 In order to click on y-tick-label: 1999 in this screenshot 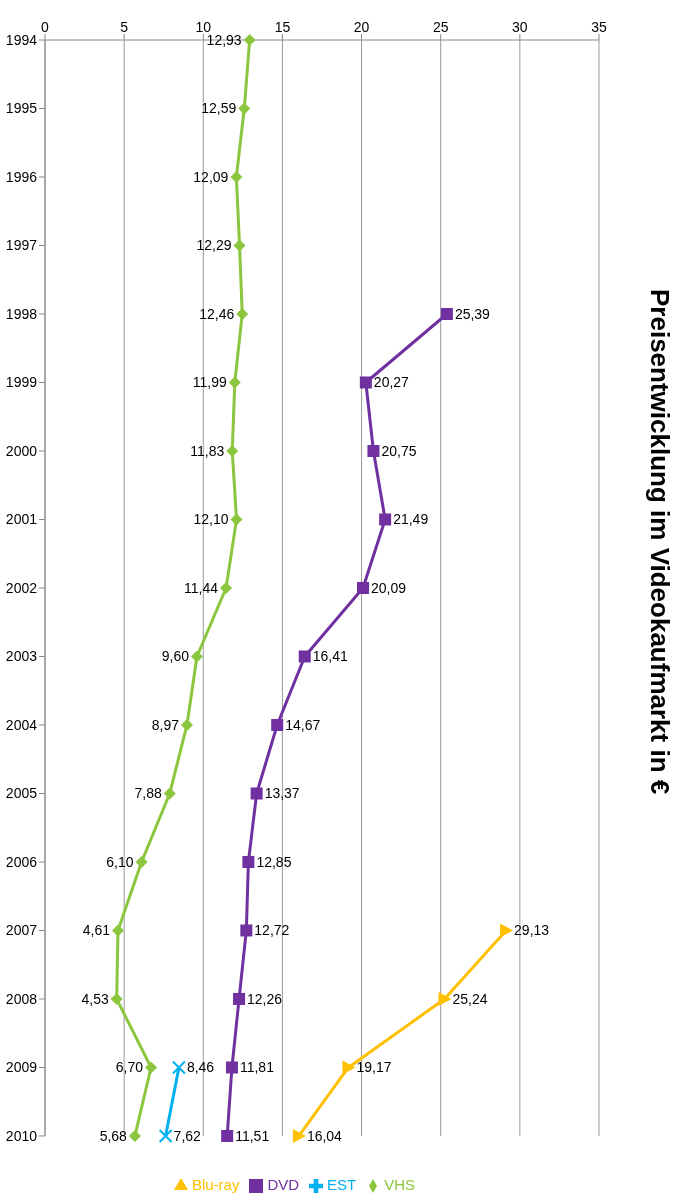, I will do `click(21, 382)`.